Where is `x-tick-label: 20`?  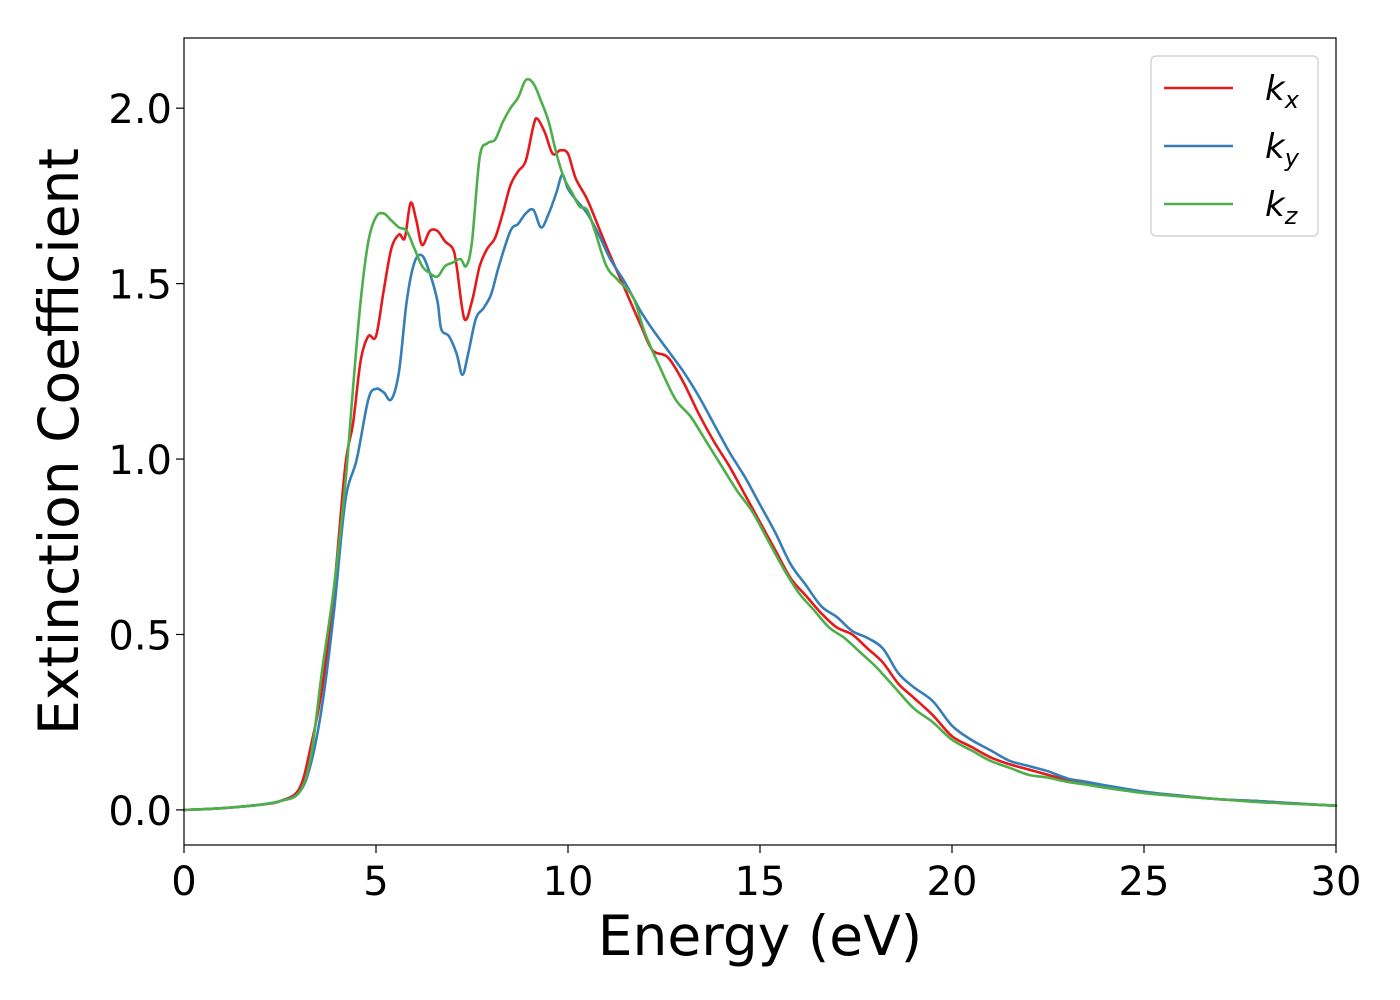 x-tick-label: 20 is located at coordinates (952, 882).